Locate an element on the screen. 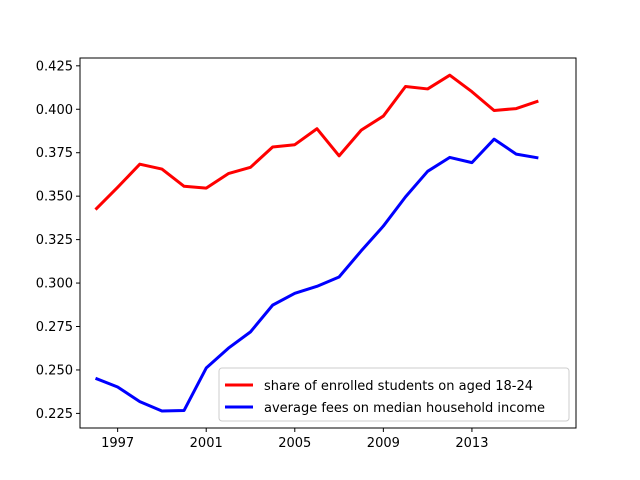 This screenshot has width=640, height=480. x-axis: 1997 2001 2005 2009 2013 is located at coordinates (294, 439).